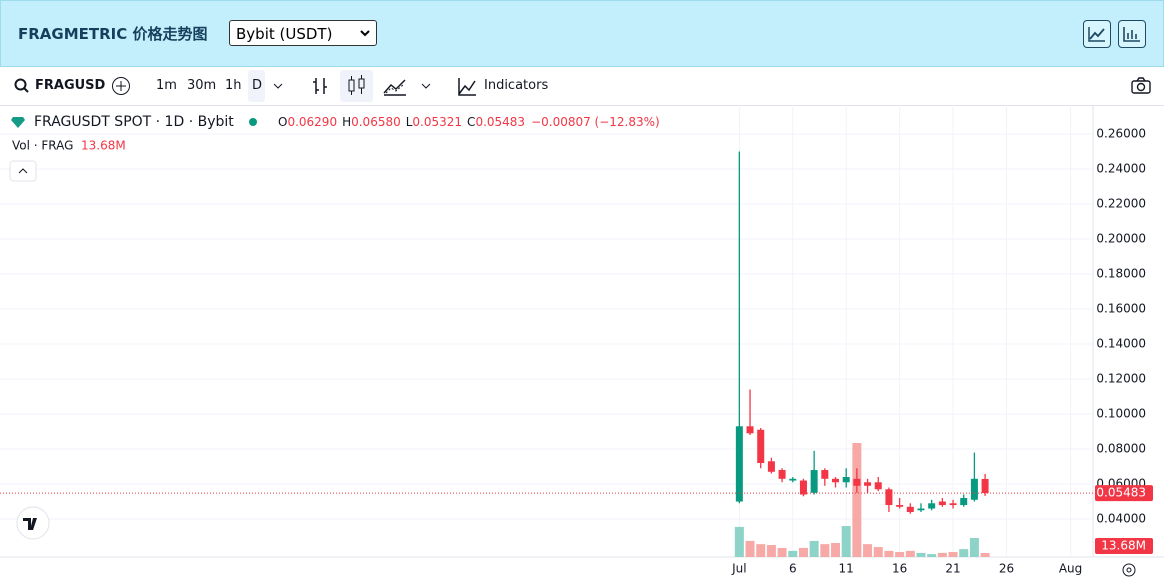 Image resolution: width=1164 pixels, height=587 pixels. Describe the element at coordinates (793, 569) in the screenshot. I see `x-tick-label: 6` at that location.